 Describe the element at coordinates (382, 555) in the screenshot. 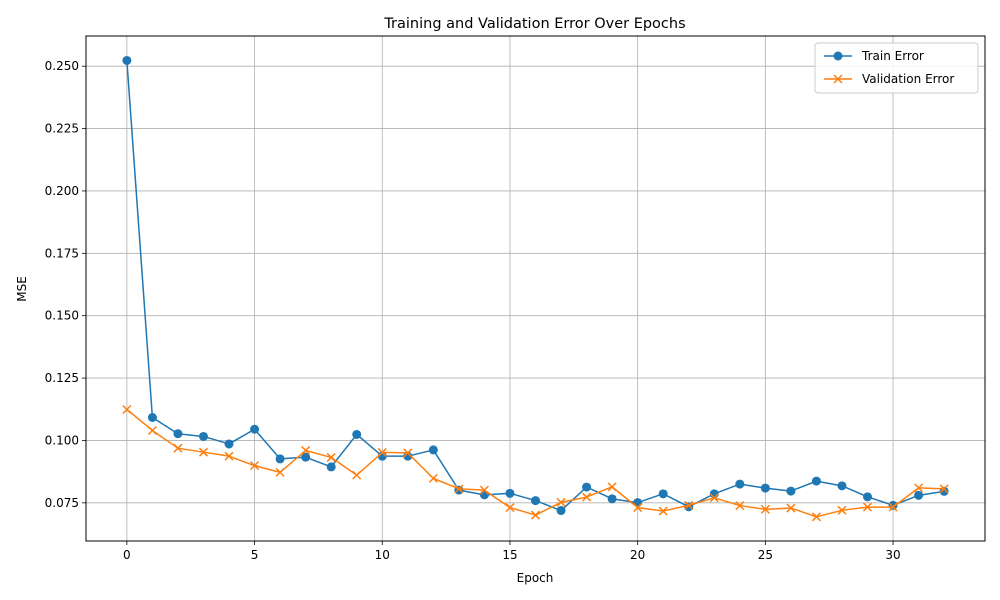

I see `x-tick-label: 10` at that location.